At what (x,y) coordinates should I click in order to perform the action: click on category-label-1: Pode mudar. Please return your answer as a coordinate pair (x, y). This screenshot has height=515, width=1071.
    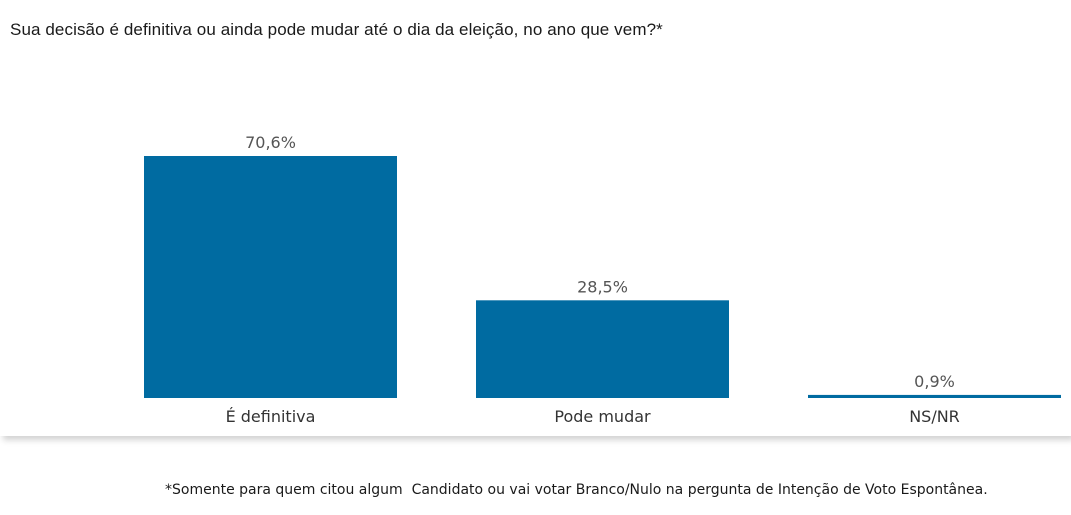
    Looking at the image, I should click on (602, 416).